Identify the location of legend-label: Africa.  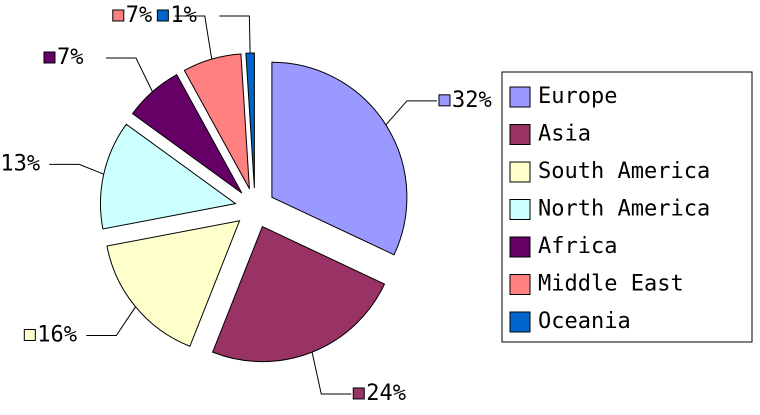
(577, 246).